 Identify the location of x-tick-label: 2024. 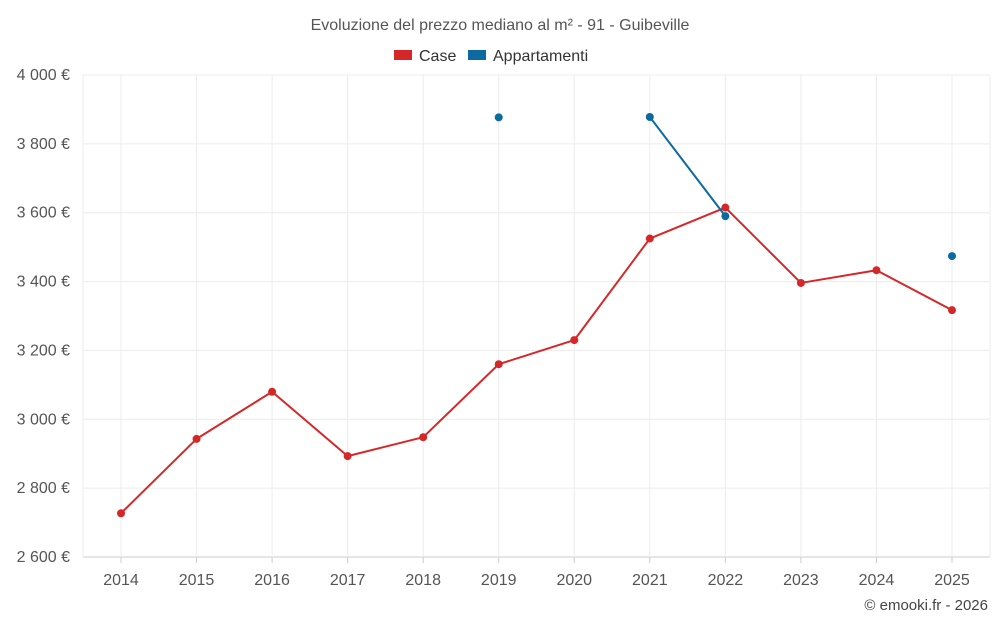
(877, 580).